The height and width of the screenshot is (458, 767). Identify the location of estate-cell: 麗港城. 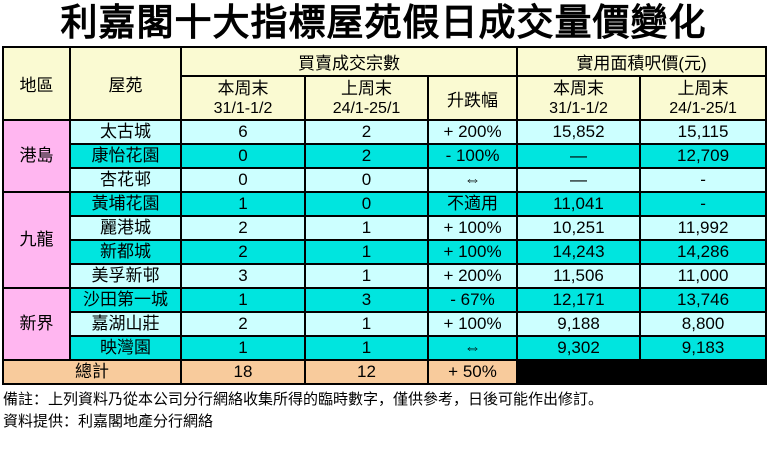
(125, 228).